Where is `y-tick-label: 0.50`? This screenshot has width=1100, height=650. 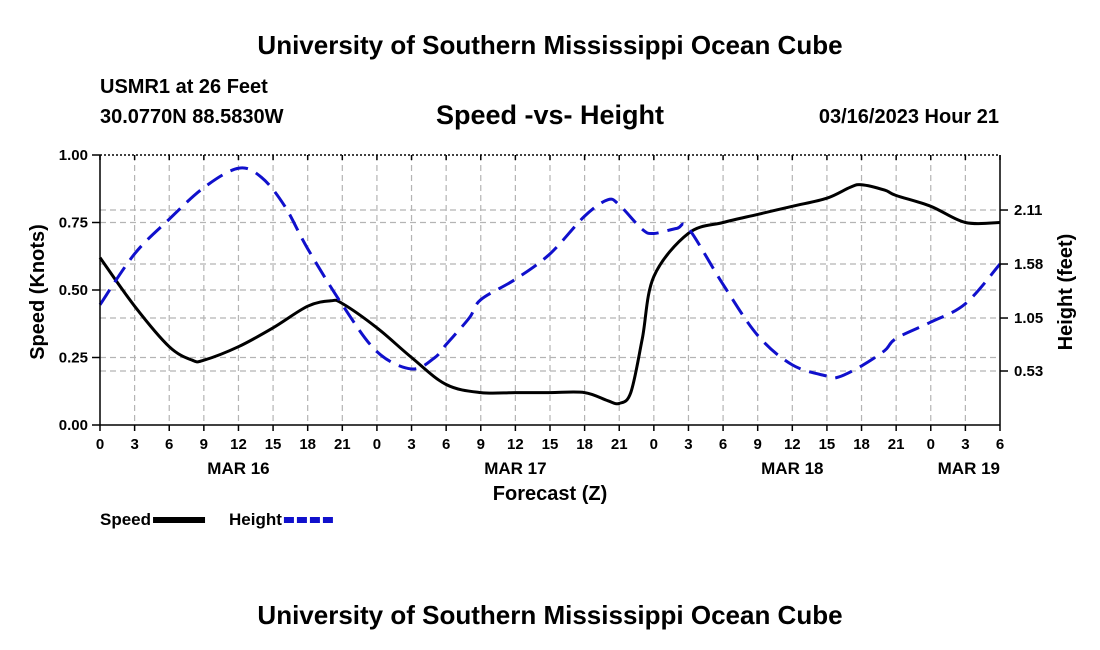 y-tick-label: 0.50 is located at coordinates (73, 290).